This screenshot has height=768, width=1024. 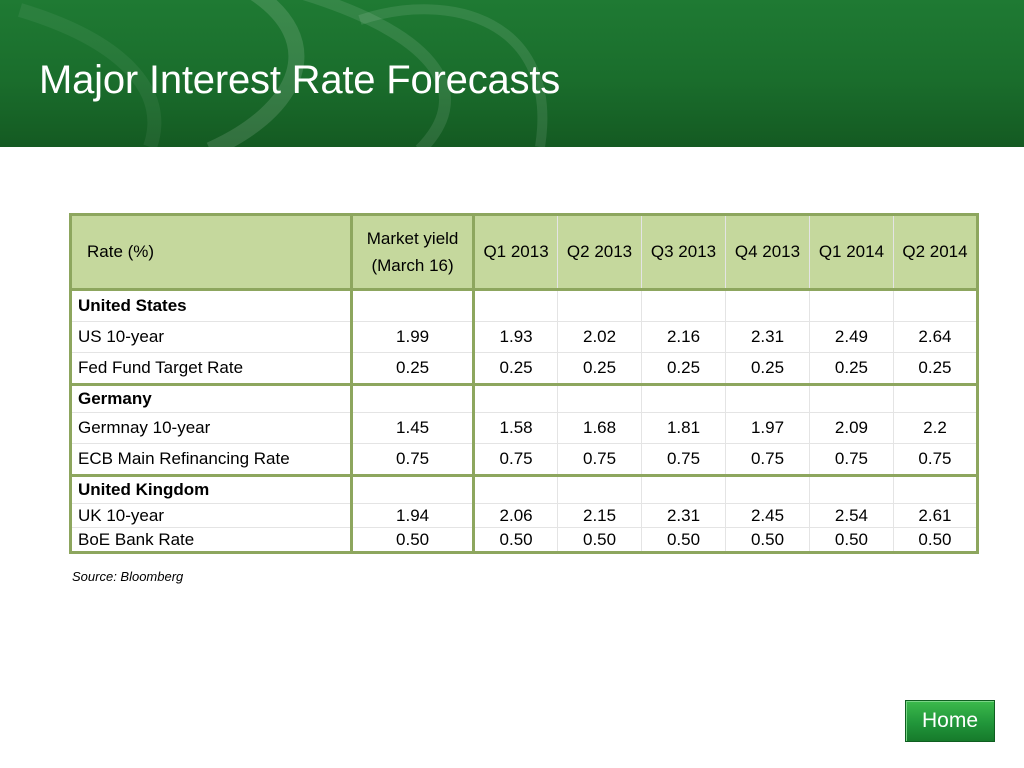 I want to click on row-label: BoE Bank Rate, so click(x=210, y=540).